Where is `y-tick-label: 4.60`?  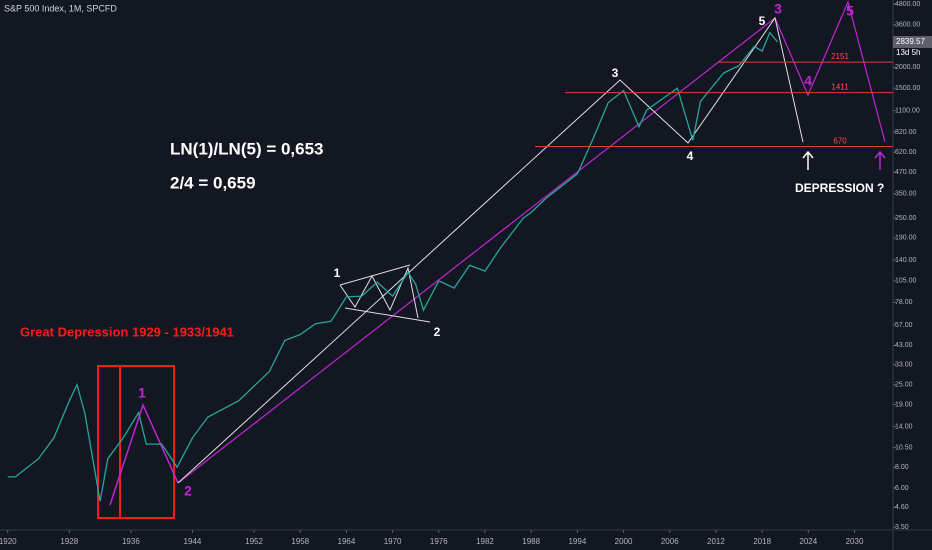
y-tick-label: 4.60 is located at coordinates (902, 507).